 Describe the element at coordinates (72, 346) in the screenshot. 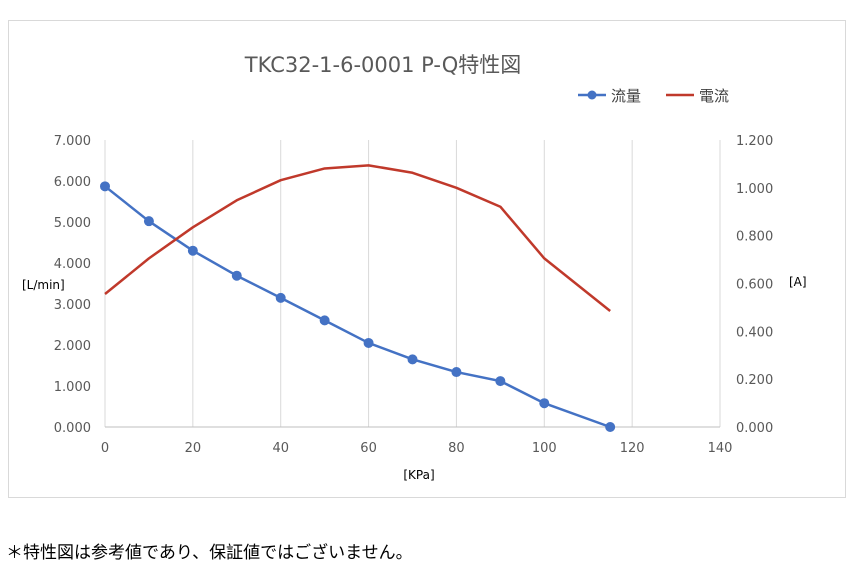

I see `y-left-tick-label: 2.000` at that location.